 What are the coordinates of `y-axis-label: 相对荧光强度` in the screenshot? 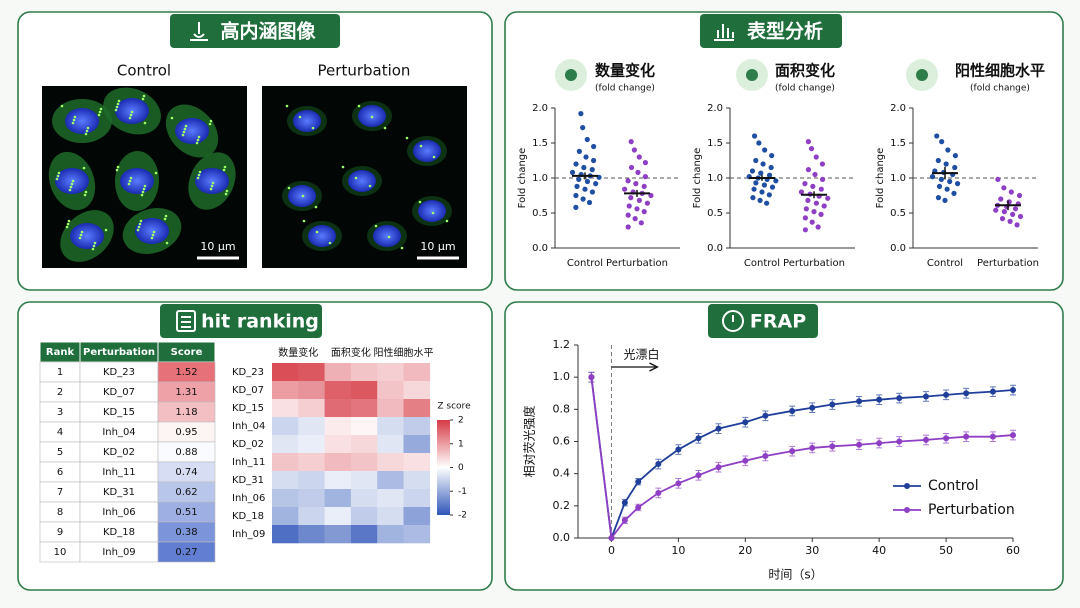 It's located at (529, 441).